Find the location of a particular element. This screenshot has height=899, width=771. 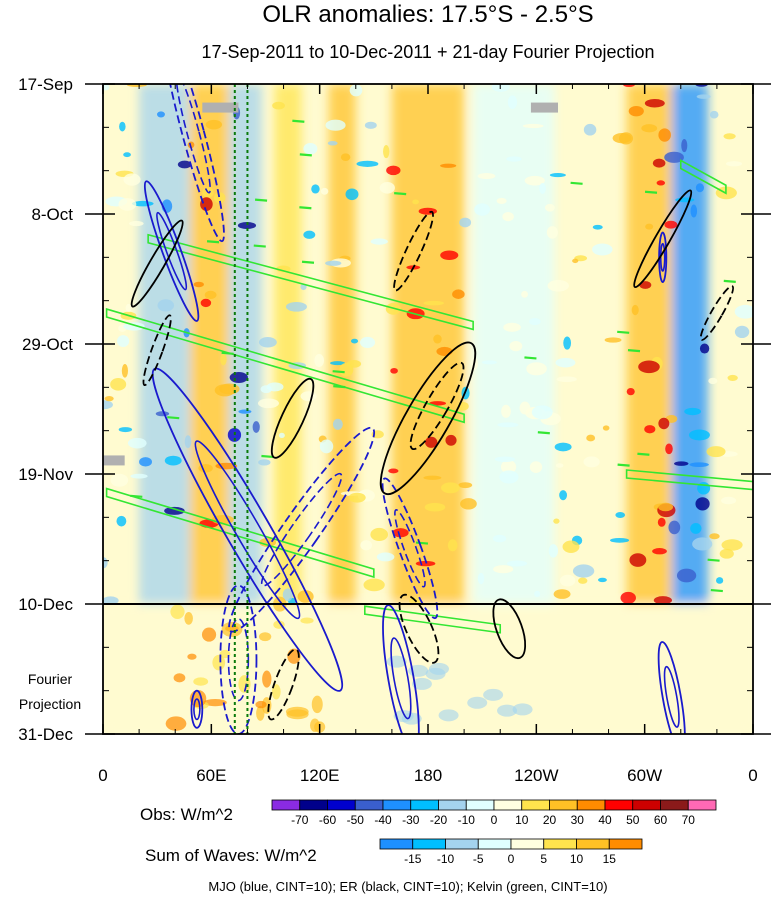

projection-region-fill is located at coordinates (428, 669).